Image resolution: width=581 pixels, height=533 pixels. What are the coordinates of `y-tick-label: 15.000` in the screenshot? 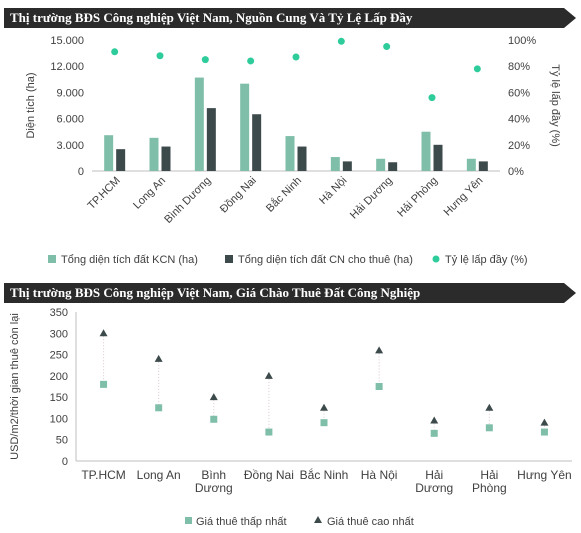 It's located at (67, 41).